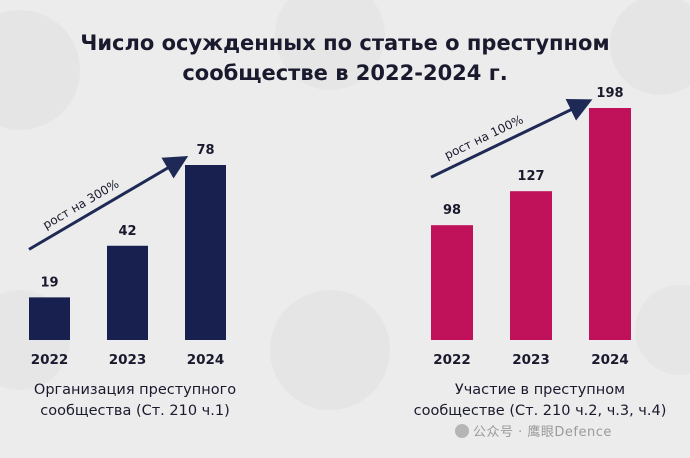  I want to click on watermark: 公众号 · 鹰眼Defence, so click(533, 430).